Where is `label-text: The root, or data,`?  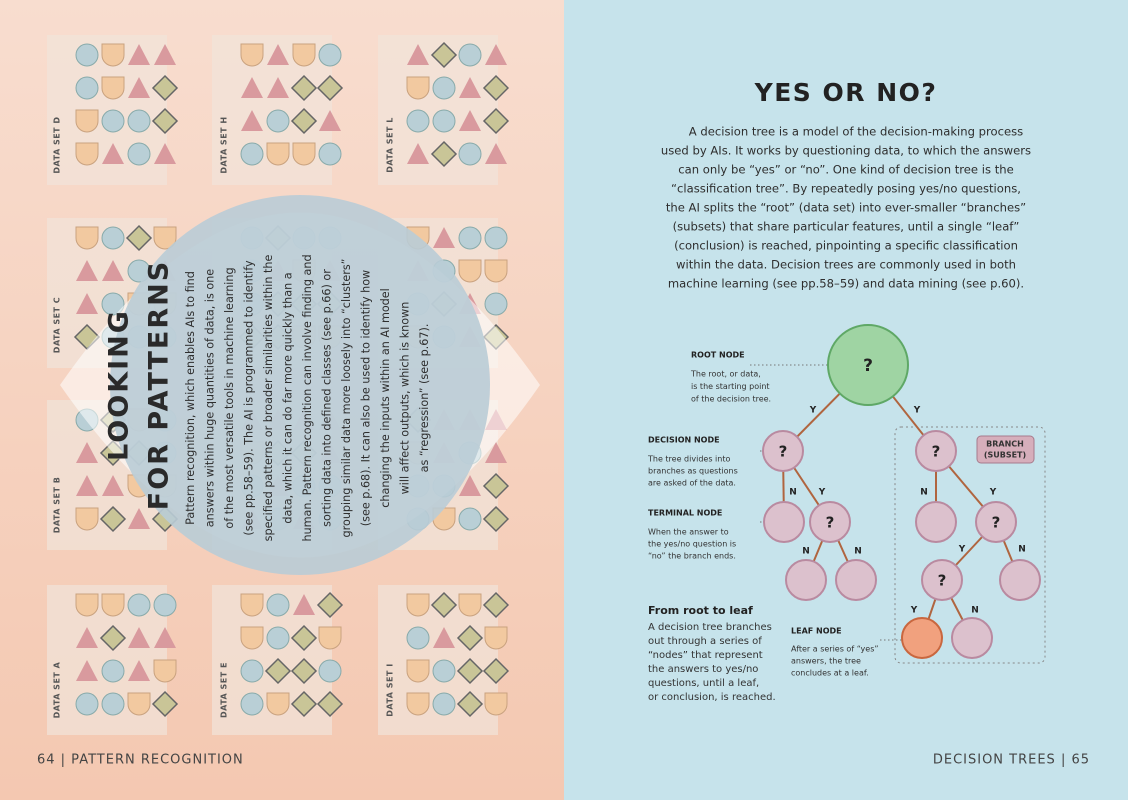 label-text: The root, or data, is located at coordinates (725, 374).